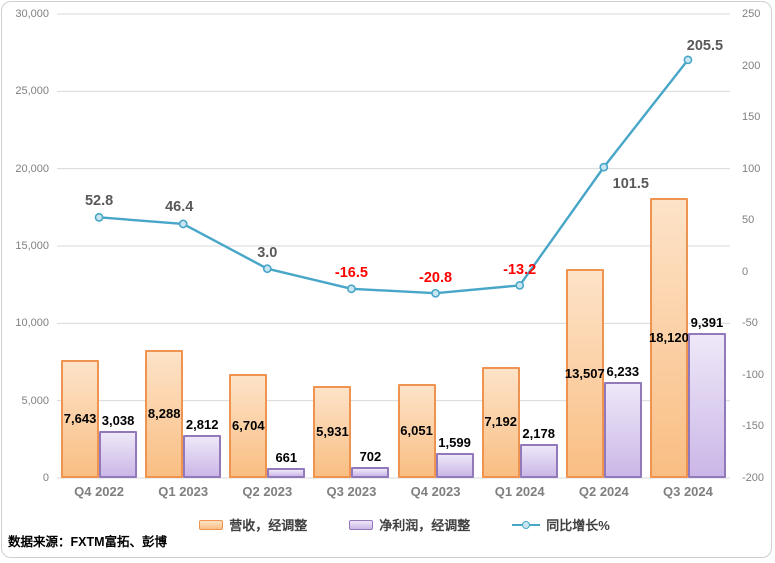 The height and width of the screenshot is (563, 775). What do you see at coordinates (707, 322) in the screenshot?
I see `net-profit-bar-label: 9,391` at bounding box center [707, 322].